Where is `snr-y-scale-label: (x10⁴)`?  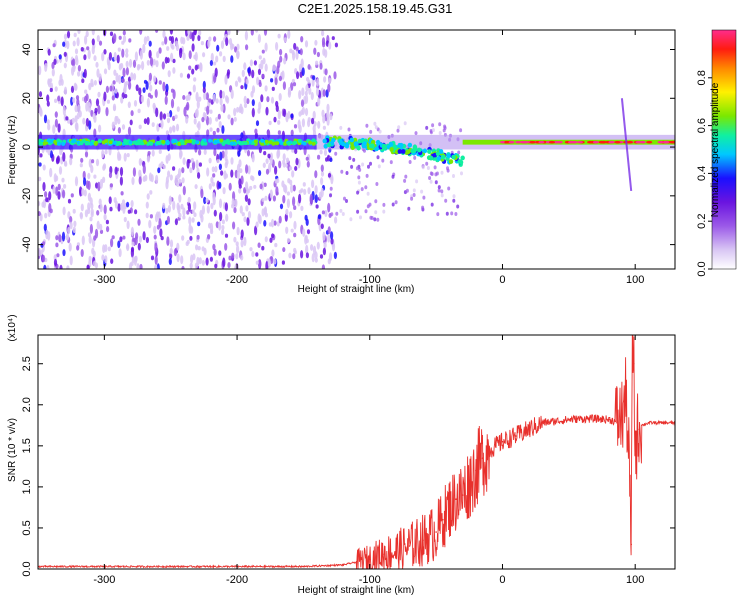 snr-y-scale-label: (x10⁴) is located at coordinates (12, 327).